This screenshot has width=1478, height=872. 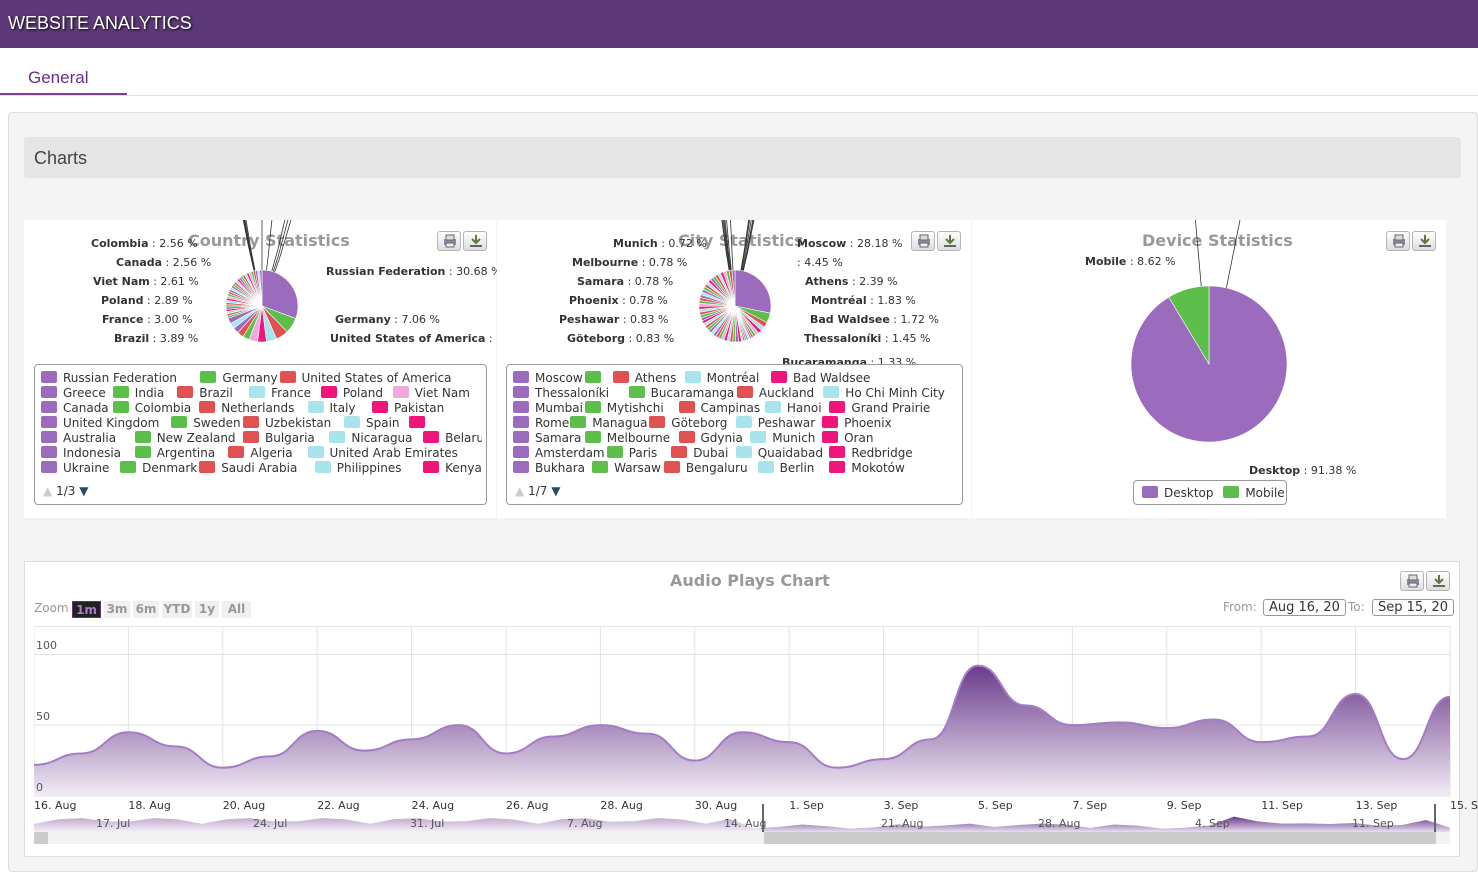 I want to click on legend-item: Belarus, so click(x=452, y=438).